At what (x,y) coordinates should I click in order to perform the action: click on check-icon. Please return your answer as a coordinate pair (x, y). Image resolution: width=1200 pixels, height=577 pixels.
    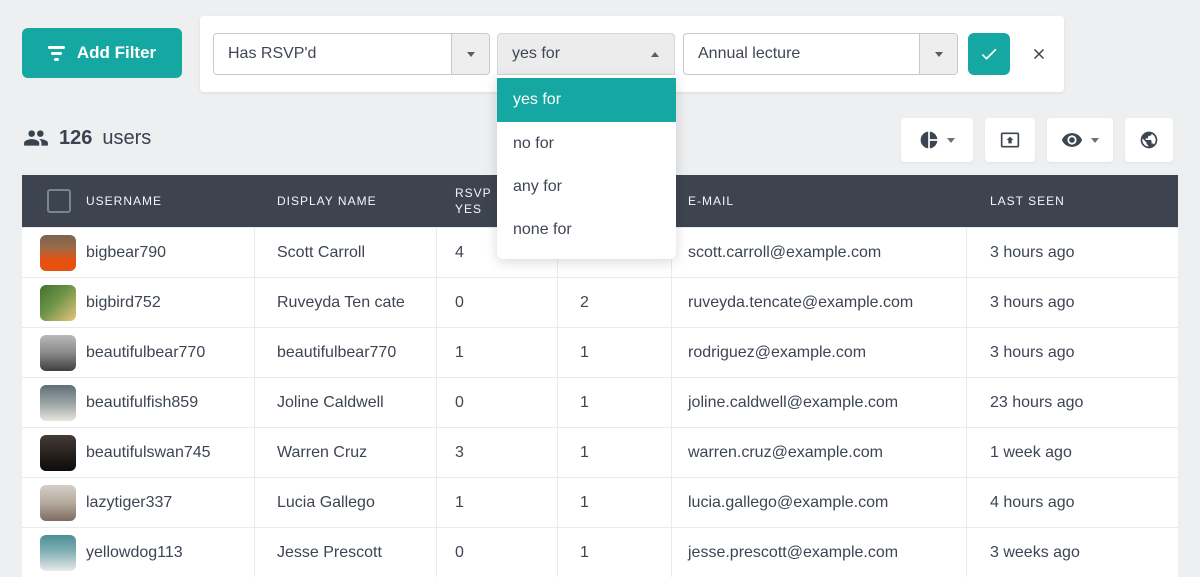
    Looking at the image, I should click on (989, 54).